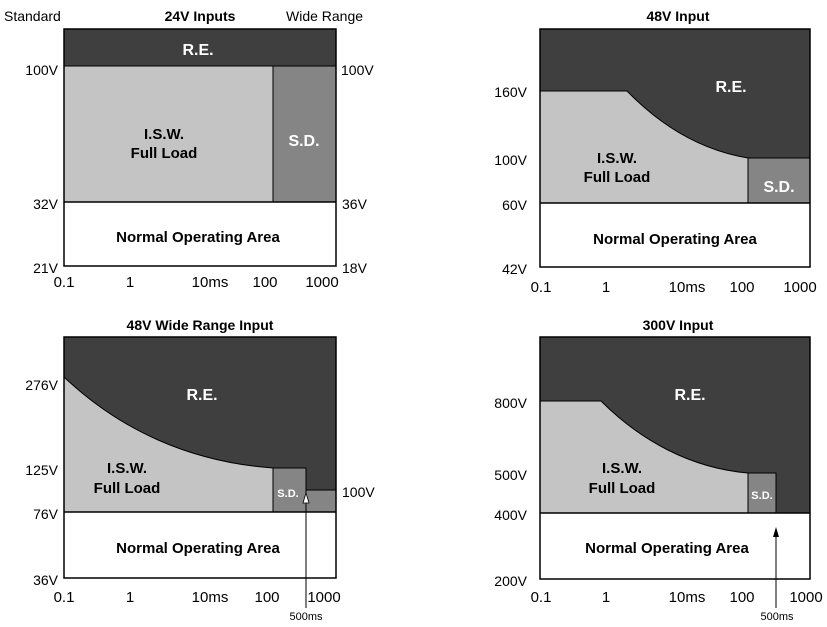 This screenshot has width=827, height=627. I want to click on y-tick-label: 42V, so click(515, 269).